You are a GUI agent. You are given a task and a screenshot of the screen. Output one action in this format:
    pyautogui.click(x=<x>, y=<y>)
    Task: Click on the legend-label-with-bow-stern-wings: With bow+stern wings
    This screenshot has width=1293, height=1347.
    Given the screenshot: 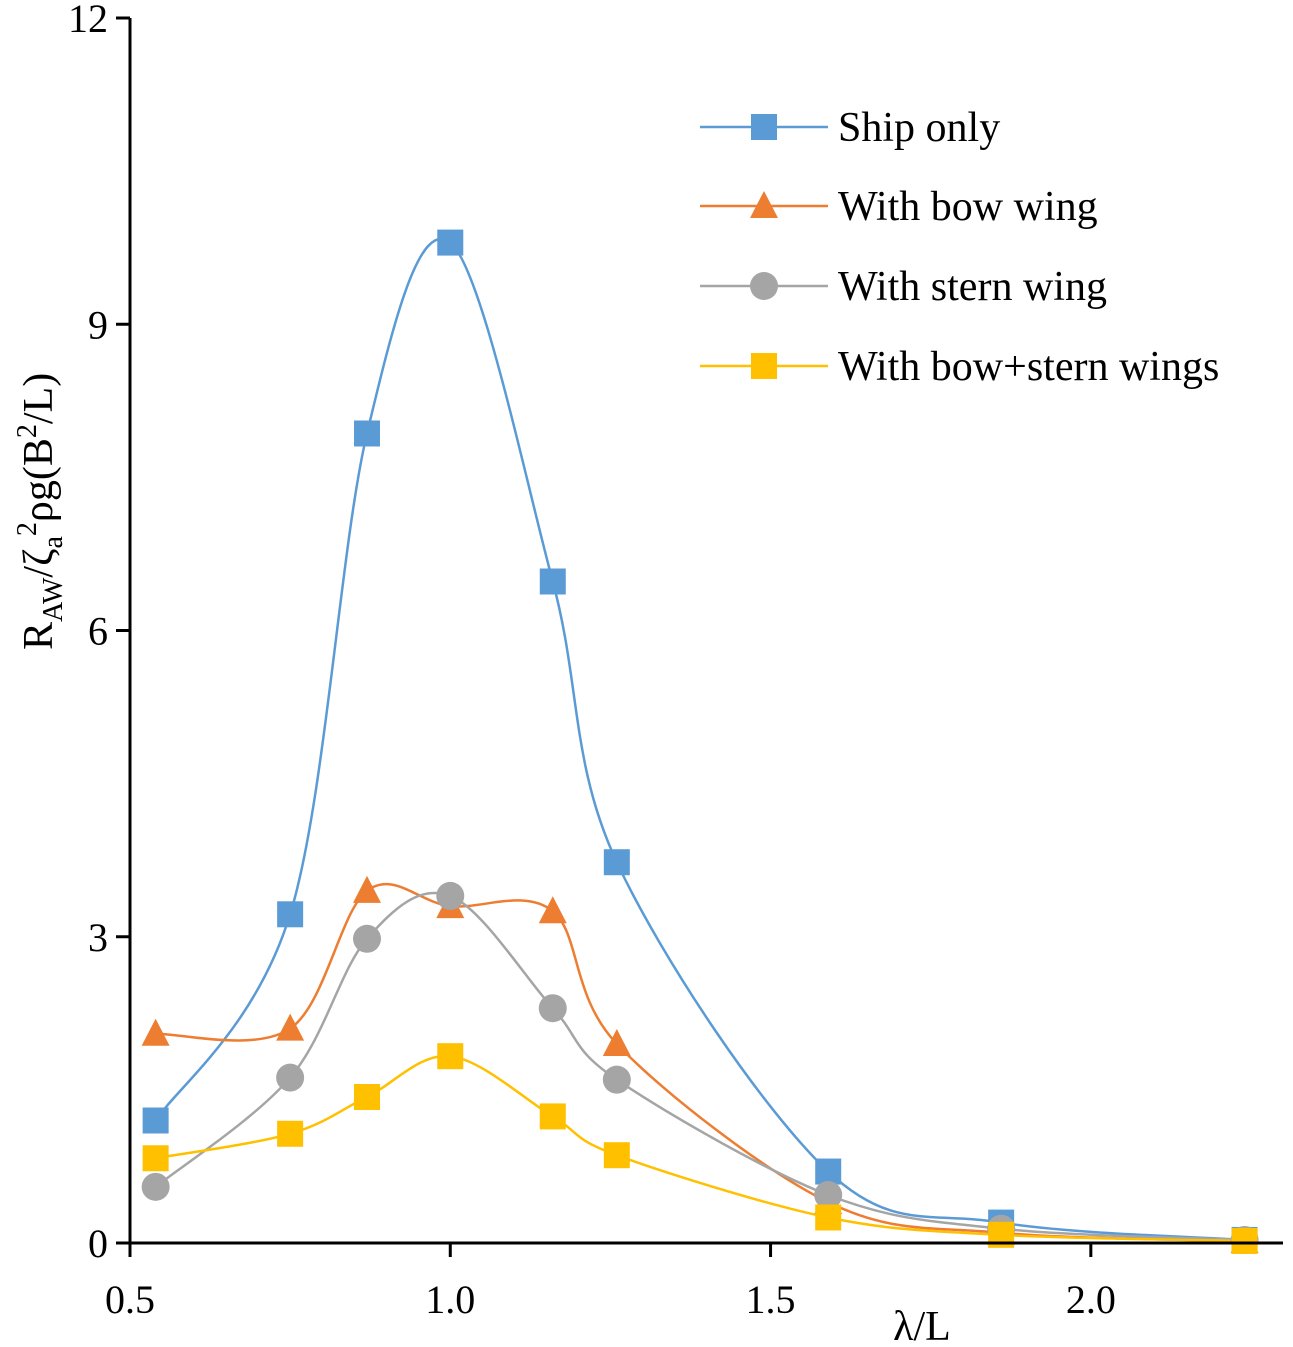 What is the action you would take?
    pyautogui.click(x=1028, y=367)
    